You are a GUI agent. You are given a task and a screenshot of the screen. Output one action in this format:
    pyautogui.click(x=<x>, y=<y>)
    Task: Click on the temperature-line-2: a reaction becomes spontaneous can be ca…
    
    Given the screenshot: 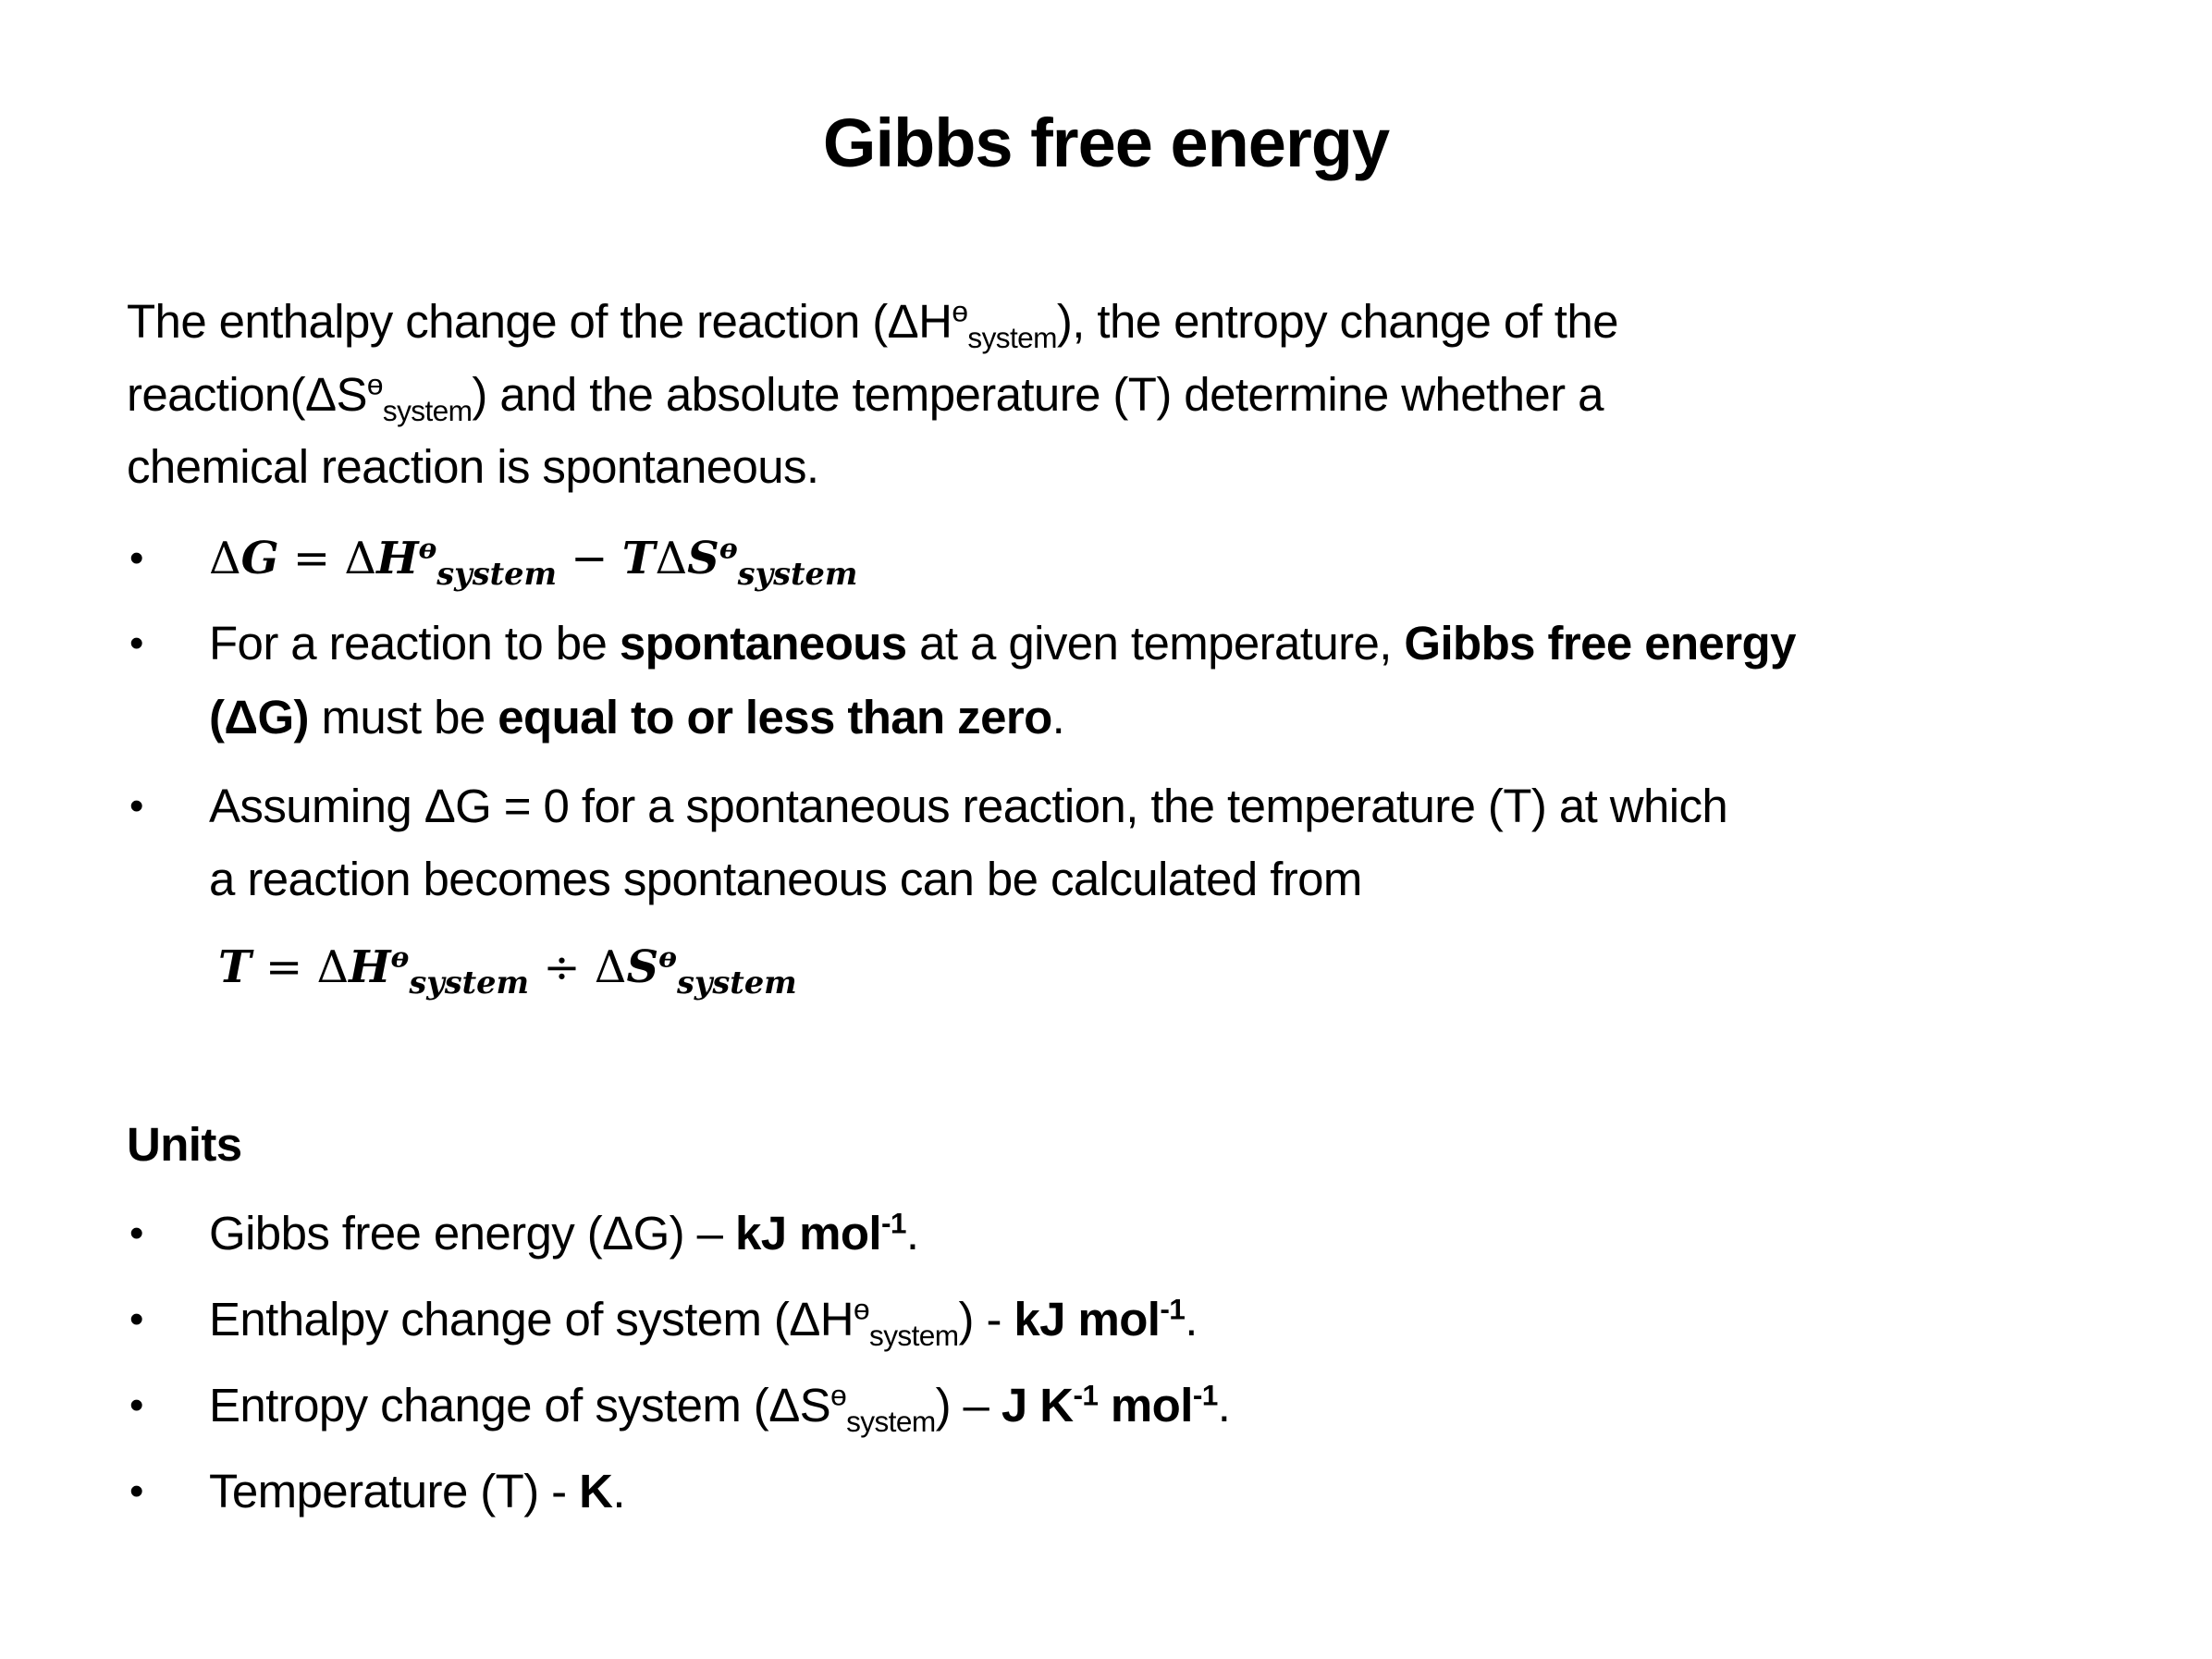 What is the action you would take?
    pyautogui.click(x=786, y=879)
    